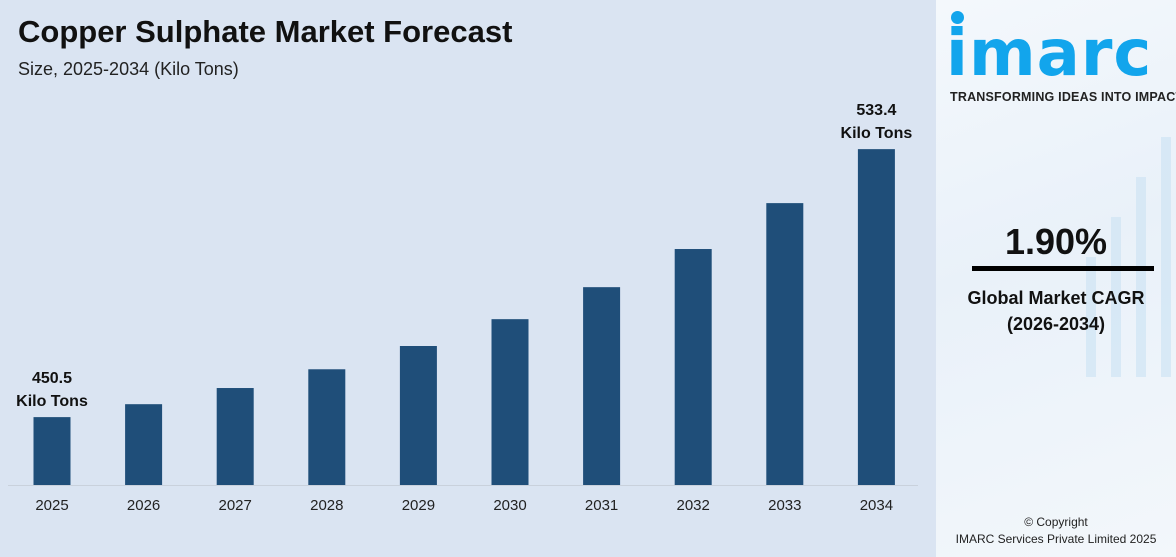 Image resolution: width=1176 pixels, height=557 pixels. I want to click on bar-2033, so click(785, 344).